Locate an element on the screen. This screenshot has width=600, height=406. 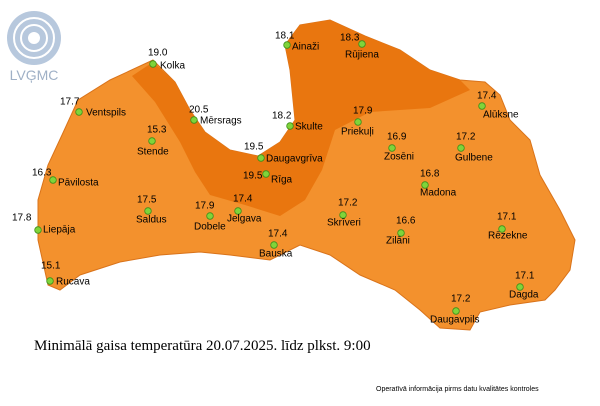
station-temp: 18.2 is located at coordinates (282, 116).